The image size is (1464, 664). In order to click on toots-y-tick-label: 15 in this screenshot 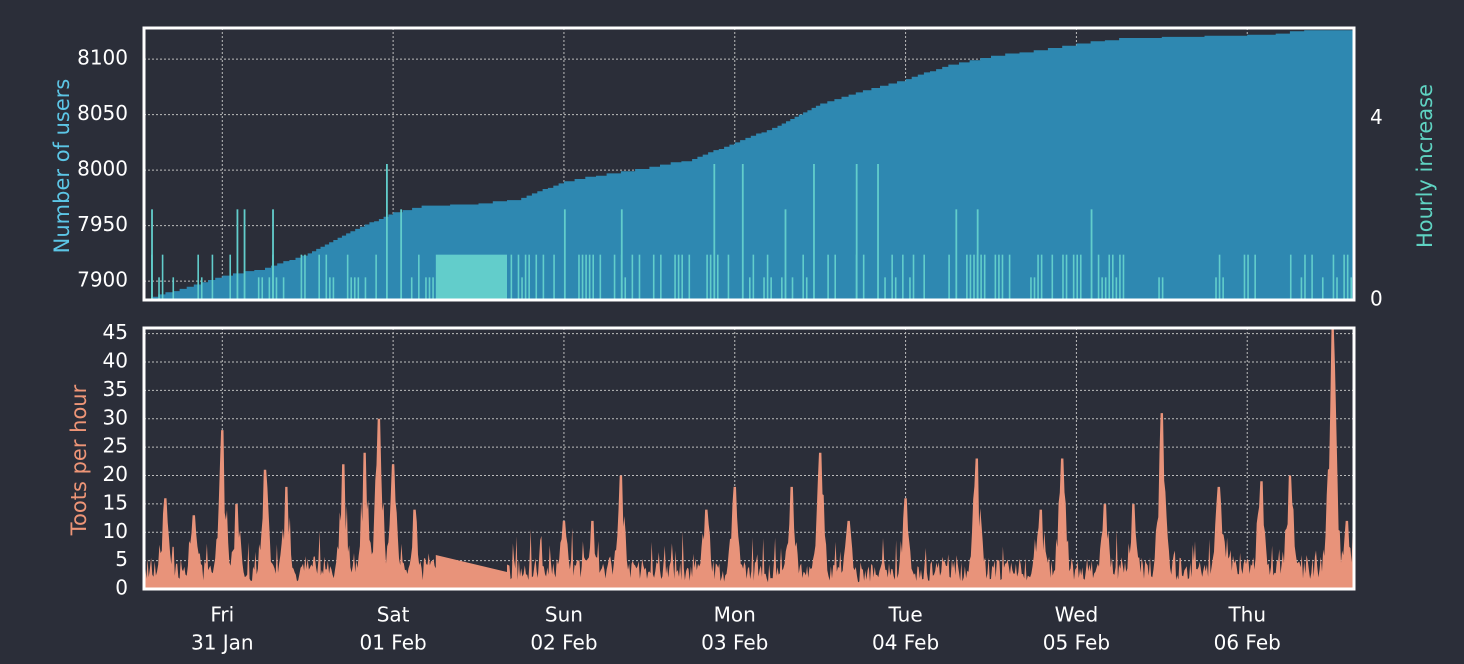, I will do `click(115, 502)`.